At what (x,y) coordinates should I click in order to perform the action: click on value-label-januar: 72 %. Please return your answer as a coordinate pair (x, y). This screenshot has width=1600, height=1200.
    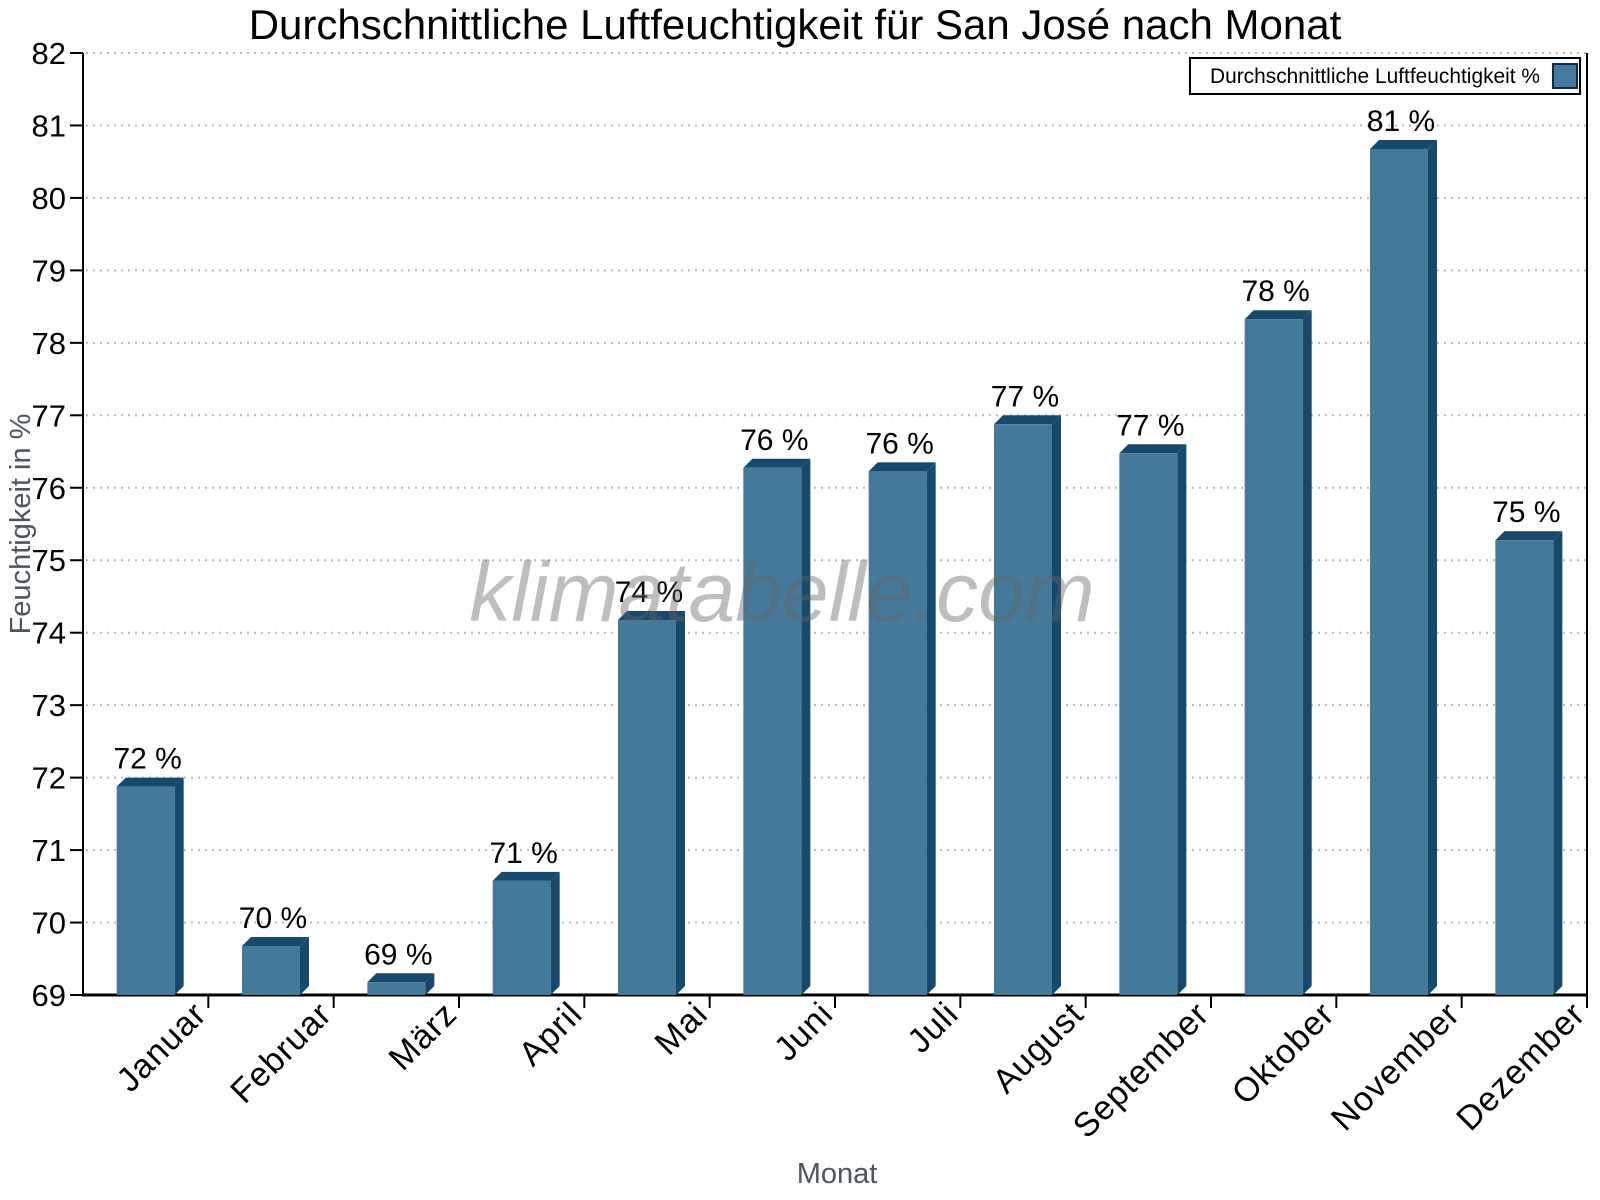
    Looking at the image, I should click on (147, 759).